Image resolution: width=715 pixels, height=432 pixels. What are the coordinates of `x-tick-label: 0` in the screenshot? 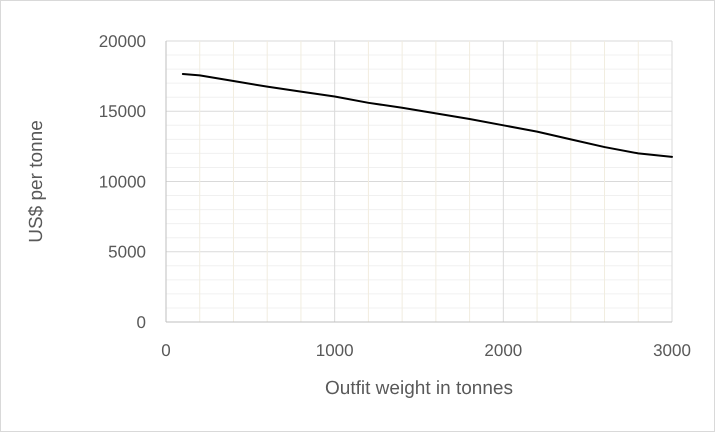 It's located at (166, 350).